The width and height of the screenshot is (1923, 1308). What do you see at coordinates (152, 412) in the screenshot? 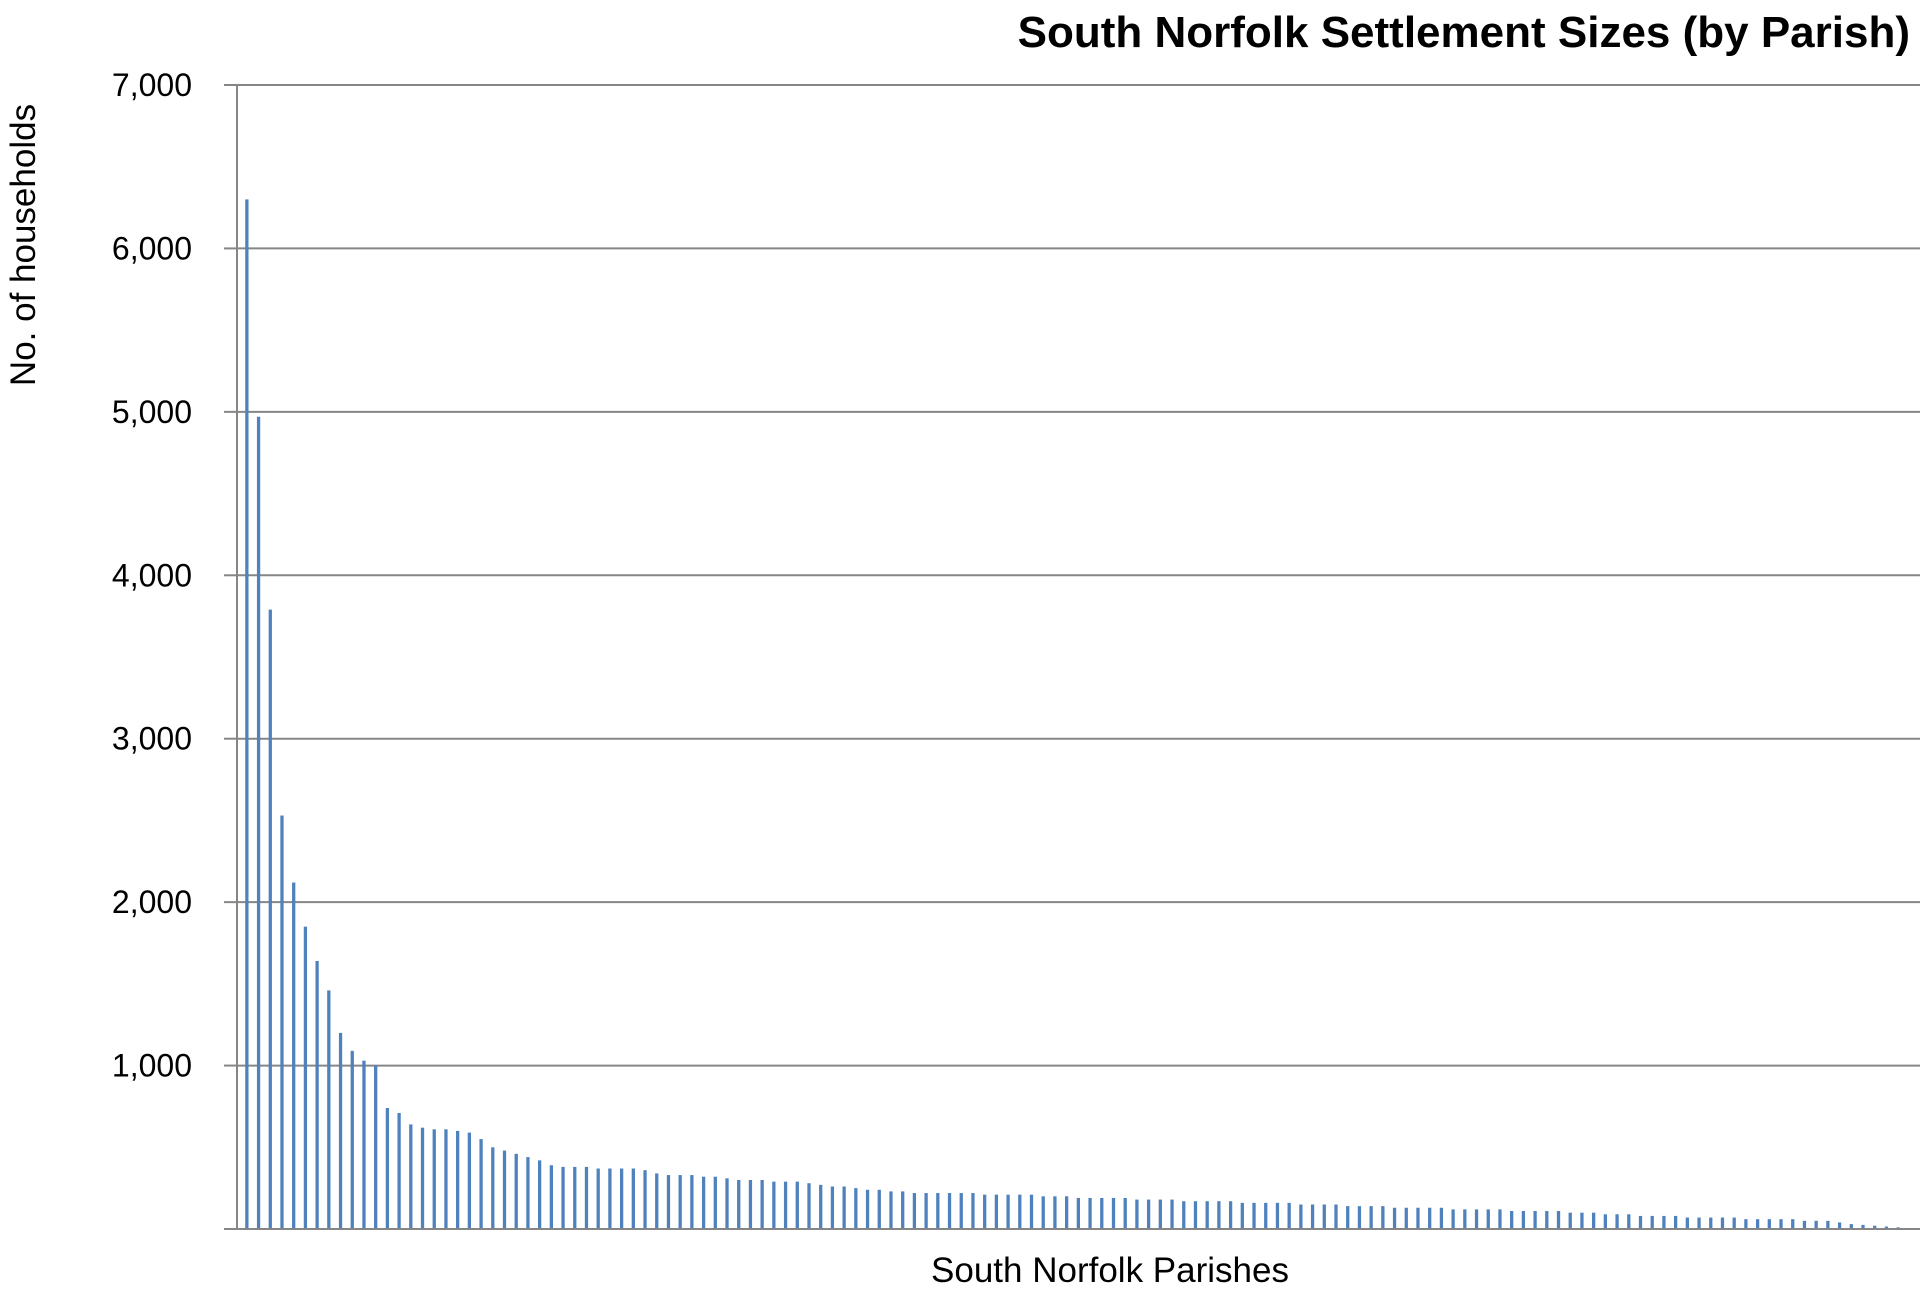
I see `y-tick-label: 5,000` at bounding box center [152, 412].